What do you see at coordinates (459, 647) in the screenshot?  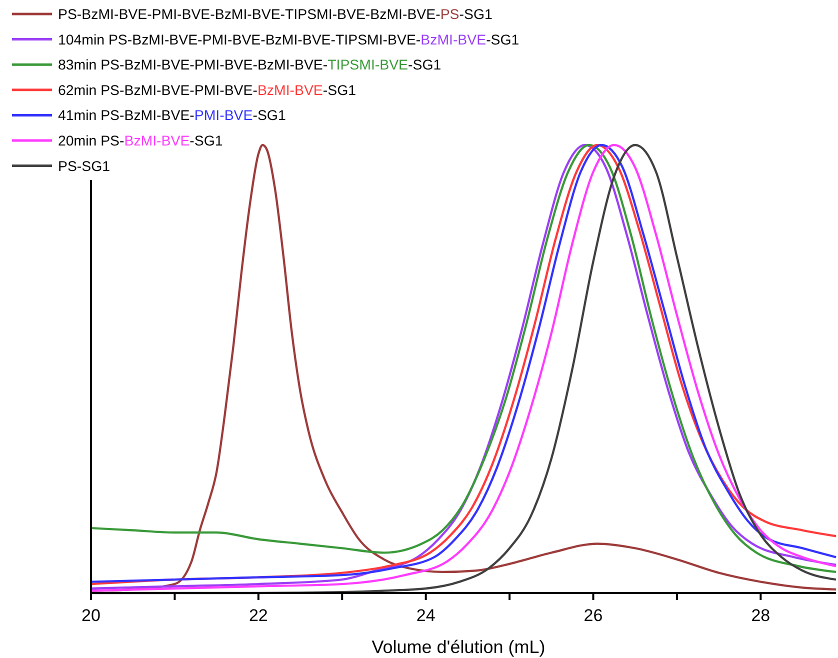 I see `x-axis-title: Volume d'élution (mL)` at bounding box center [459, 647].